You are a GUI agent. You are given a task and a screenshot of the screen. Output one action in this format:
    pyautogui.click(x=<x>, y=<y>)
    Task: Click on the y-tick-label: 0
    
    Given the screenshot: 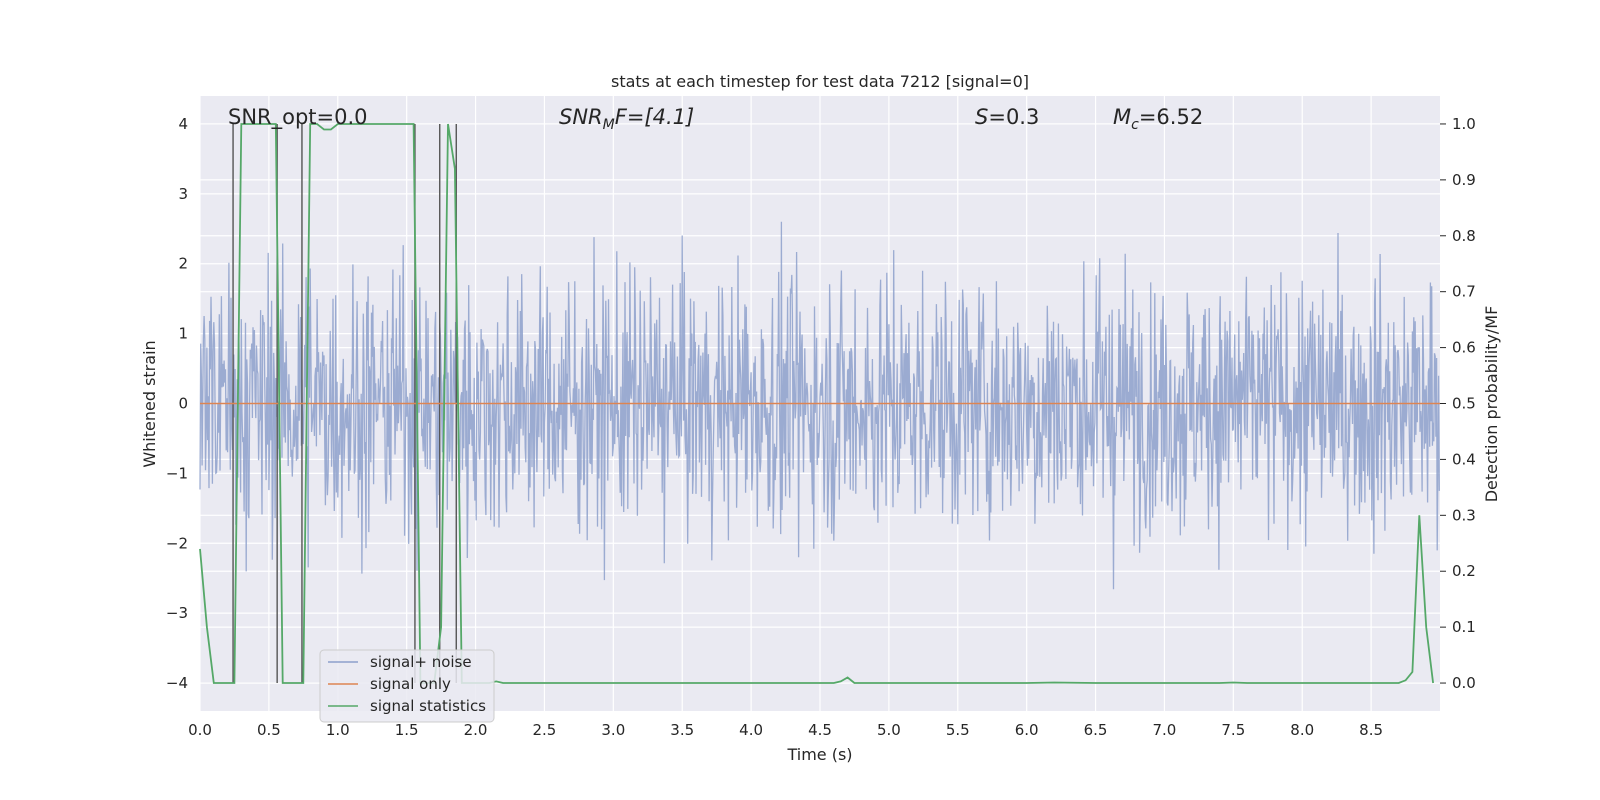 What is the action you would take?
    pyautogui.click(x=183, y=404)
    